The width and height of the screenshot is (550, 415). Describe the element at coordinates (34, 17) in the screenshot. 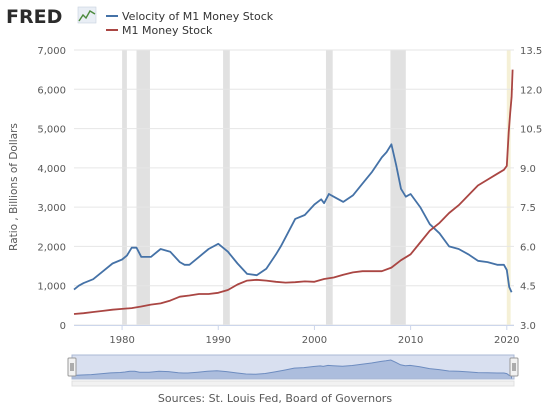

I see `fred-logo-text: FRED` at that location.